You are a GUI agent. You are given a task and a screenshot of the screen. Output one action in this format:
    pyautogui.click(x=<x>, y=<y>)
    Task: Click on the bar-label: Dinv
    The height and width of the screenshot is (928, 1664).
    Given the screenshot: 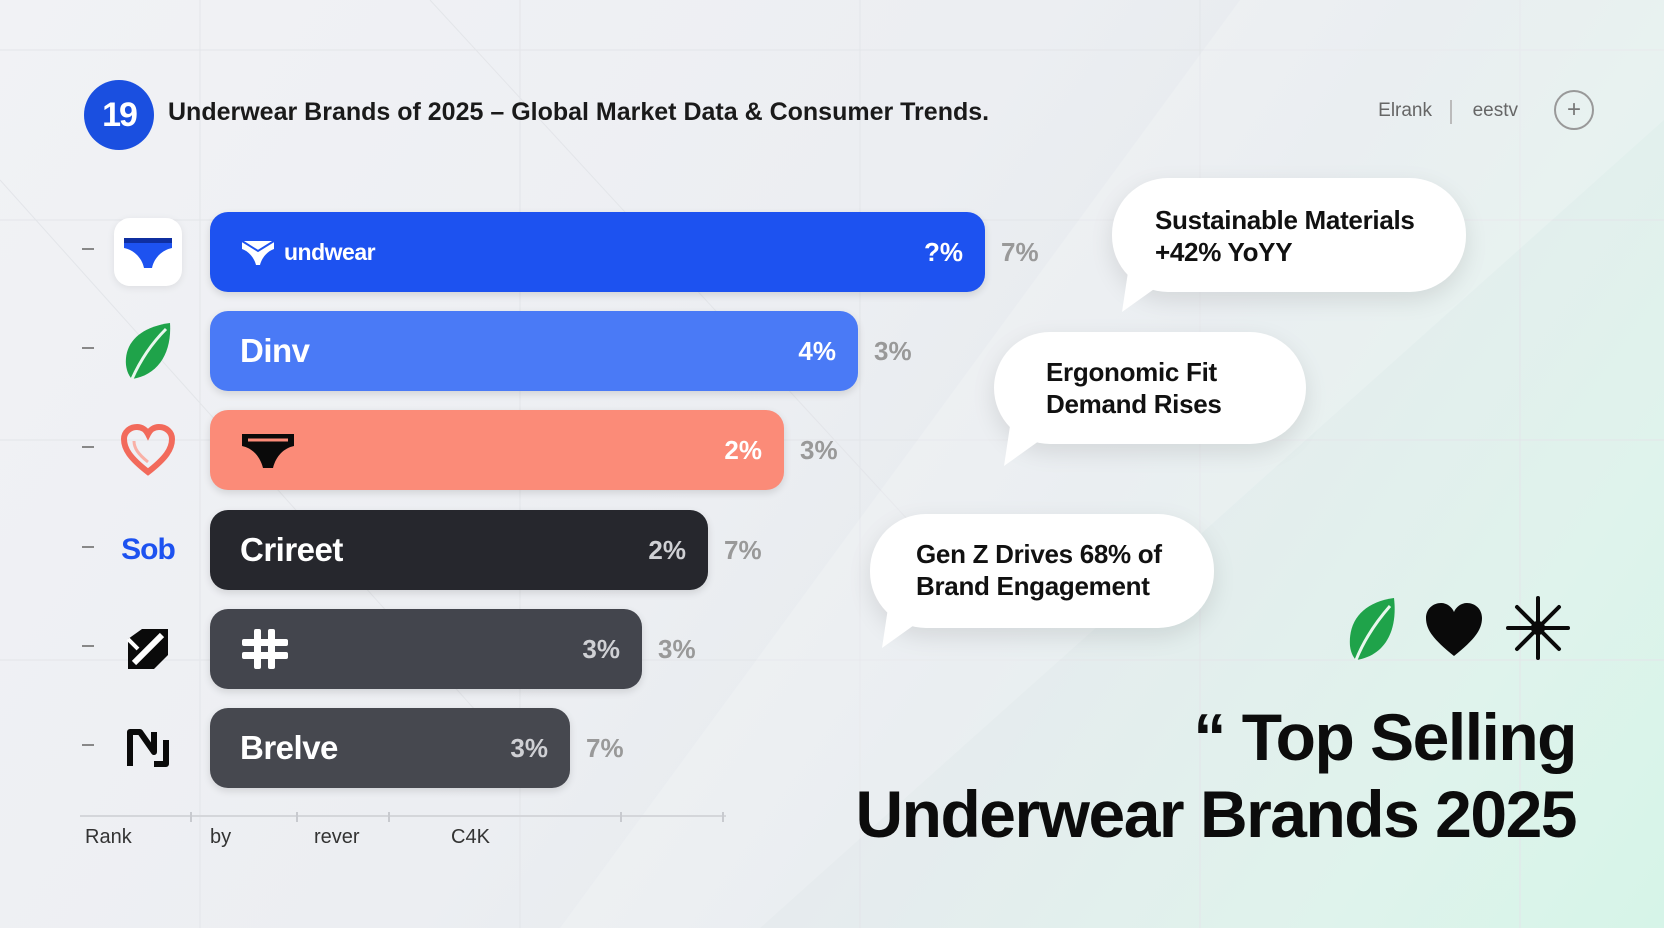 What is the action you would take?
    pyautogui.click(x=275, y=351)
    